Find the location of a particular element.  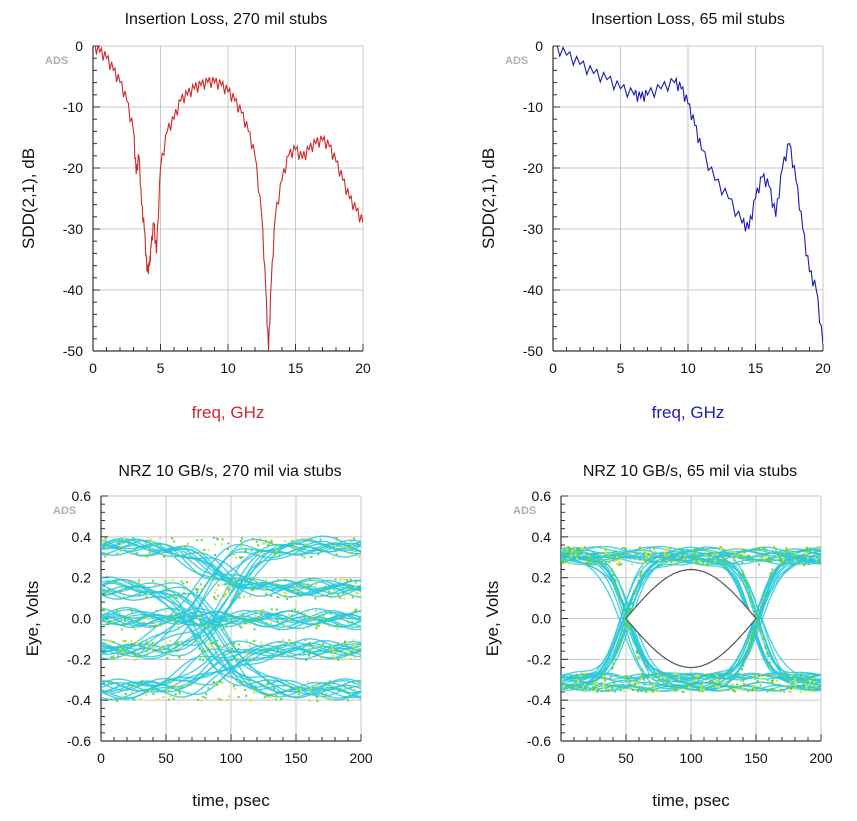

y-tick-label: 0 is located at coordinates (79, 46).